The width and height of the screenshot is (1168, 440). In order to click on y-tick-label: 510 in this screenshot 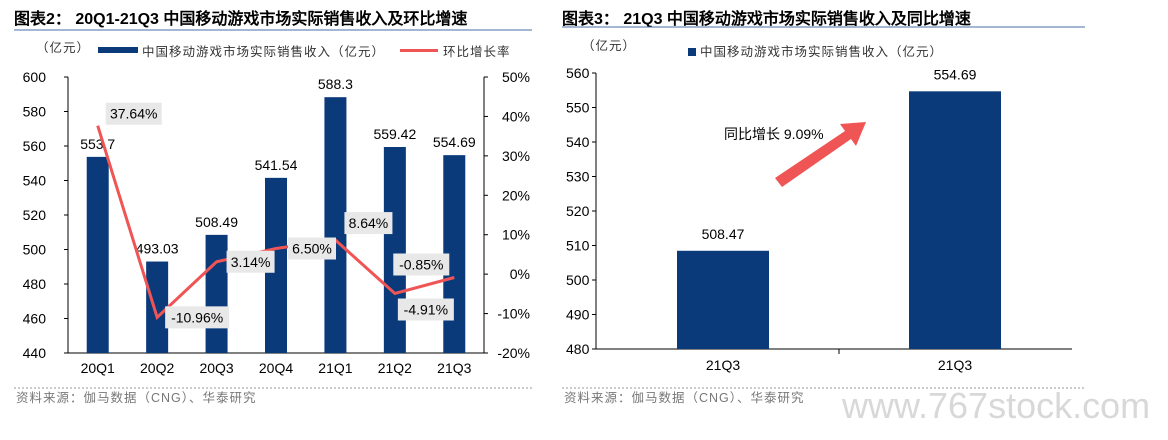, I will do `click(578, 246)`.